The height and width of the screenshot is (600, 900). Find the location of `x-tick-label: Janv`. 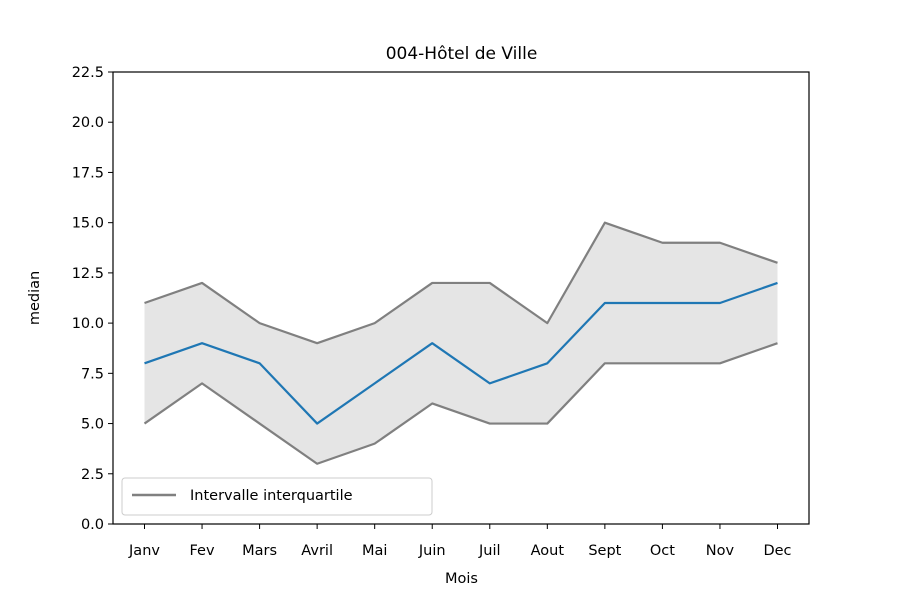

x-tick-label: Janv is located at coordinates (144, 551).